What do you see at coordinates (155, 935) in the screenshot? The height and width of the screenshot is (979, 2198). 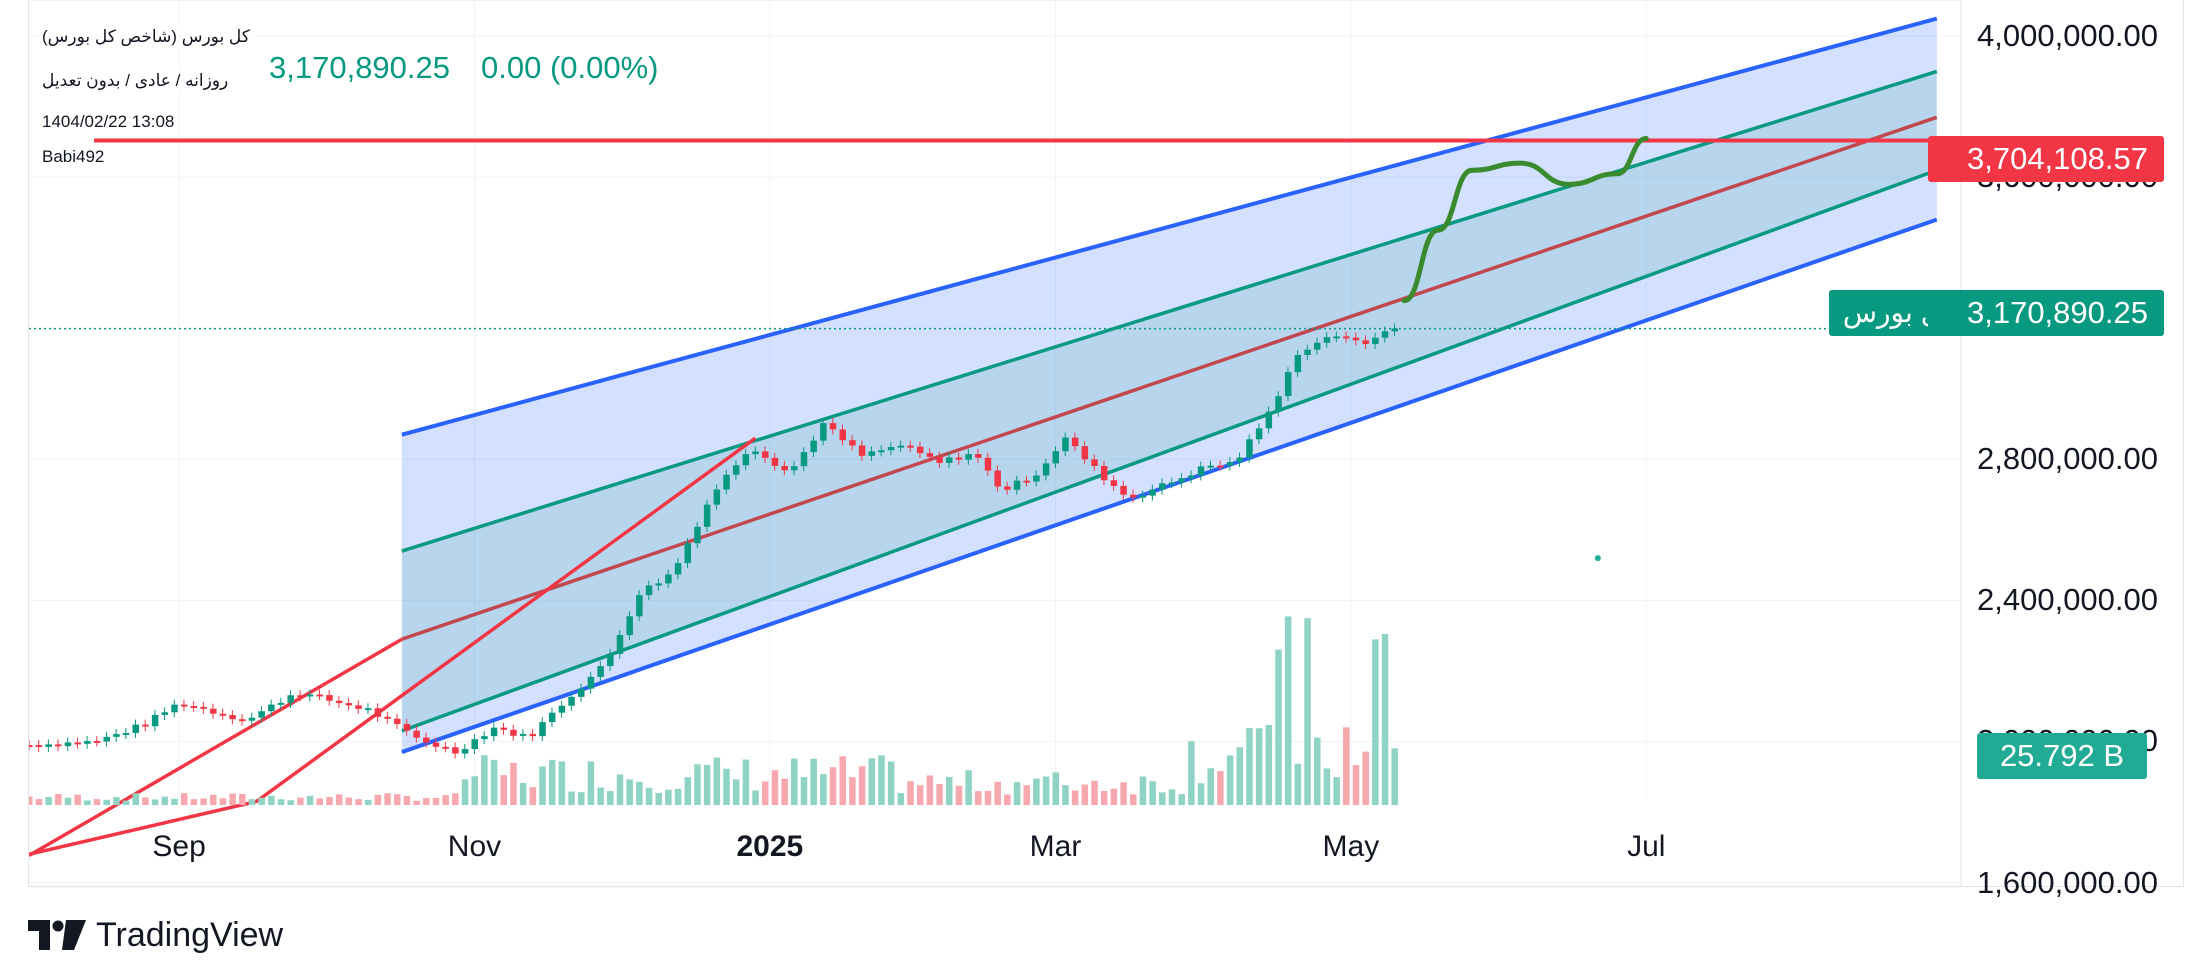 I see `brand: TradingView` at bounding box center [155, 935].